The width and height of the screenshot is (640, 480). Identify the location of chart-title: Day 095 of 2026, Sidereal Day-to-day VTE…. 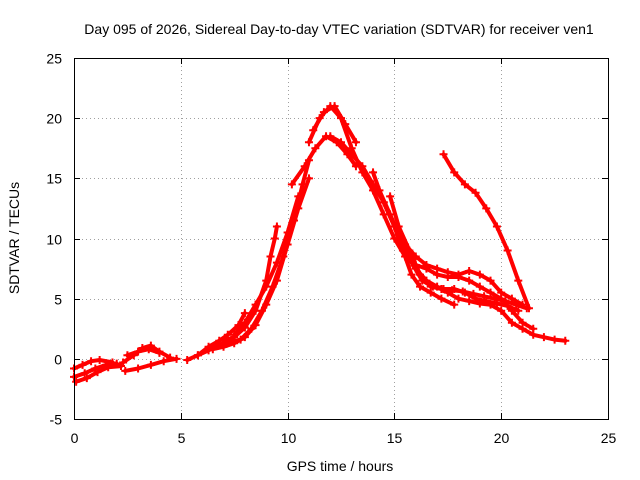
(339, 29).